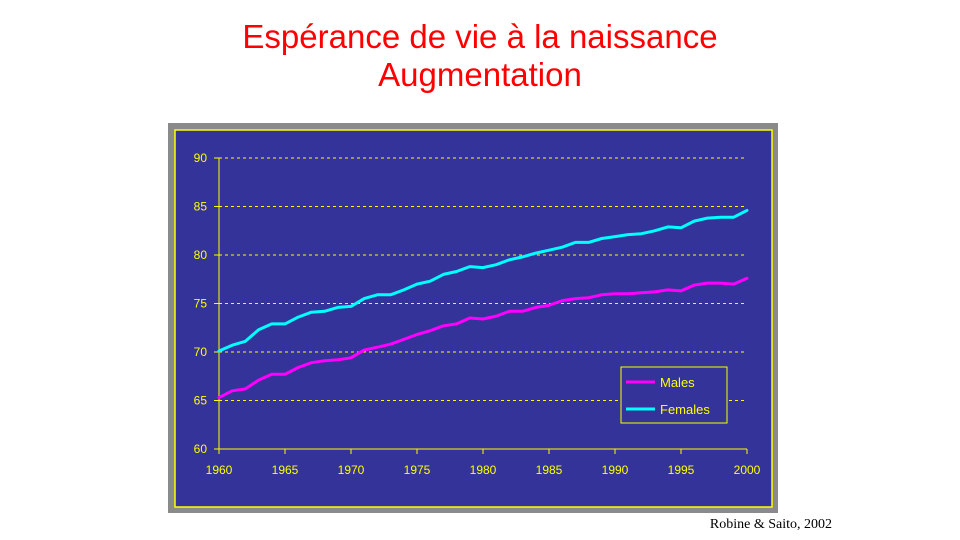  I want to click on y-tick-label-90: 90, so click(201, 158).